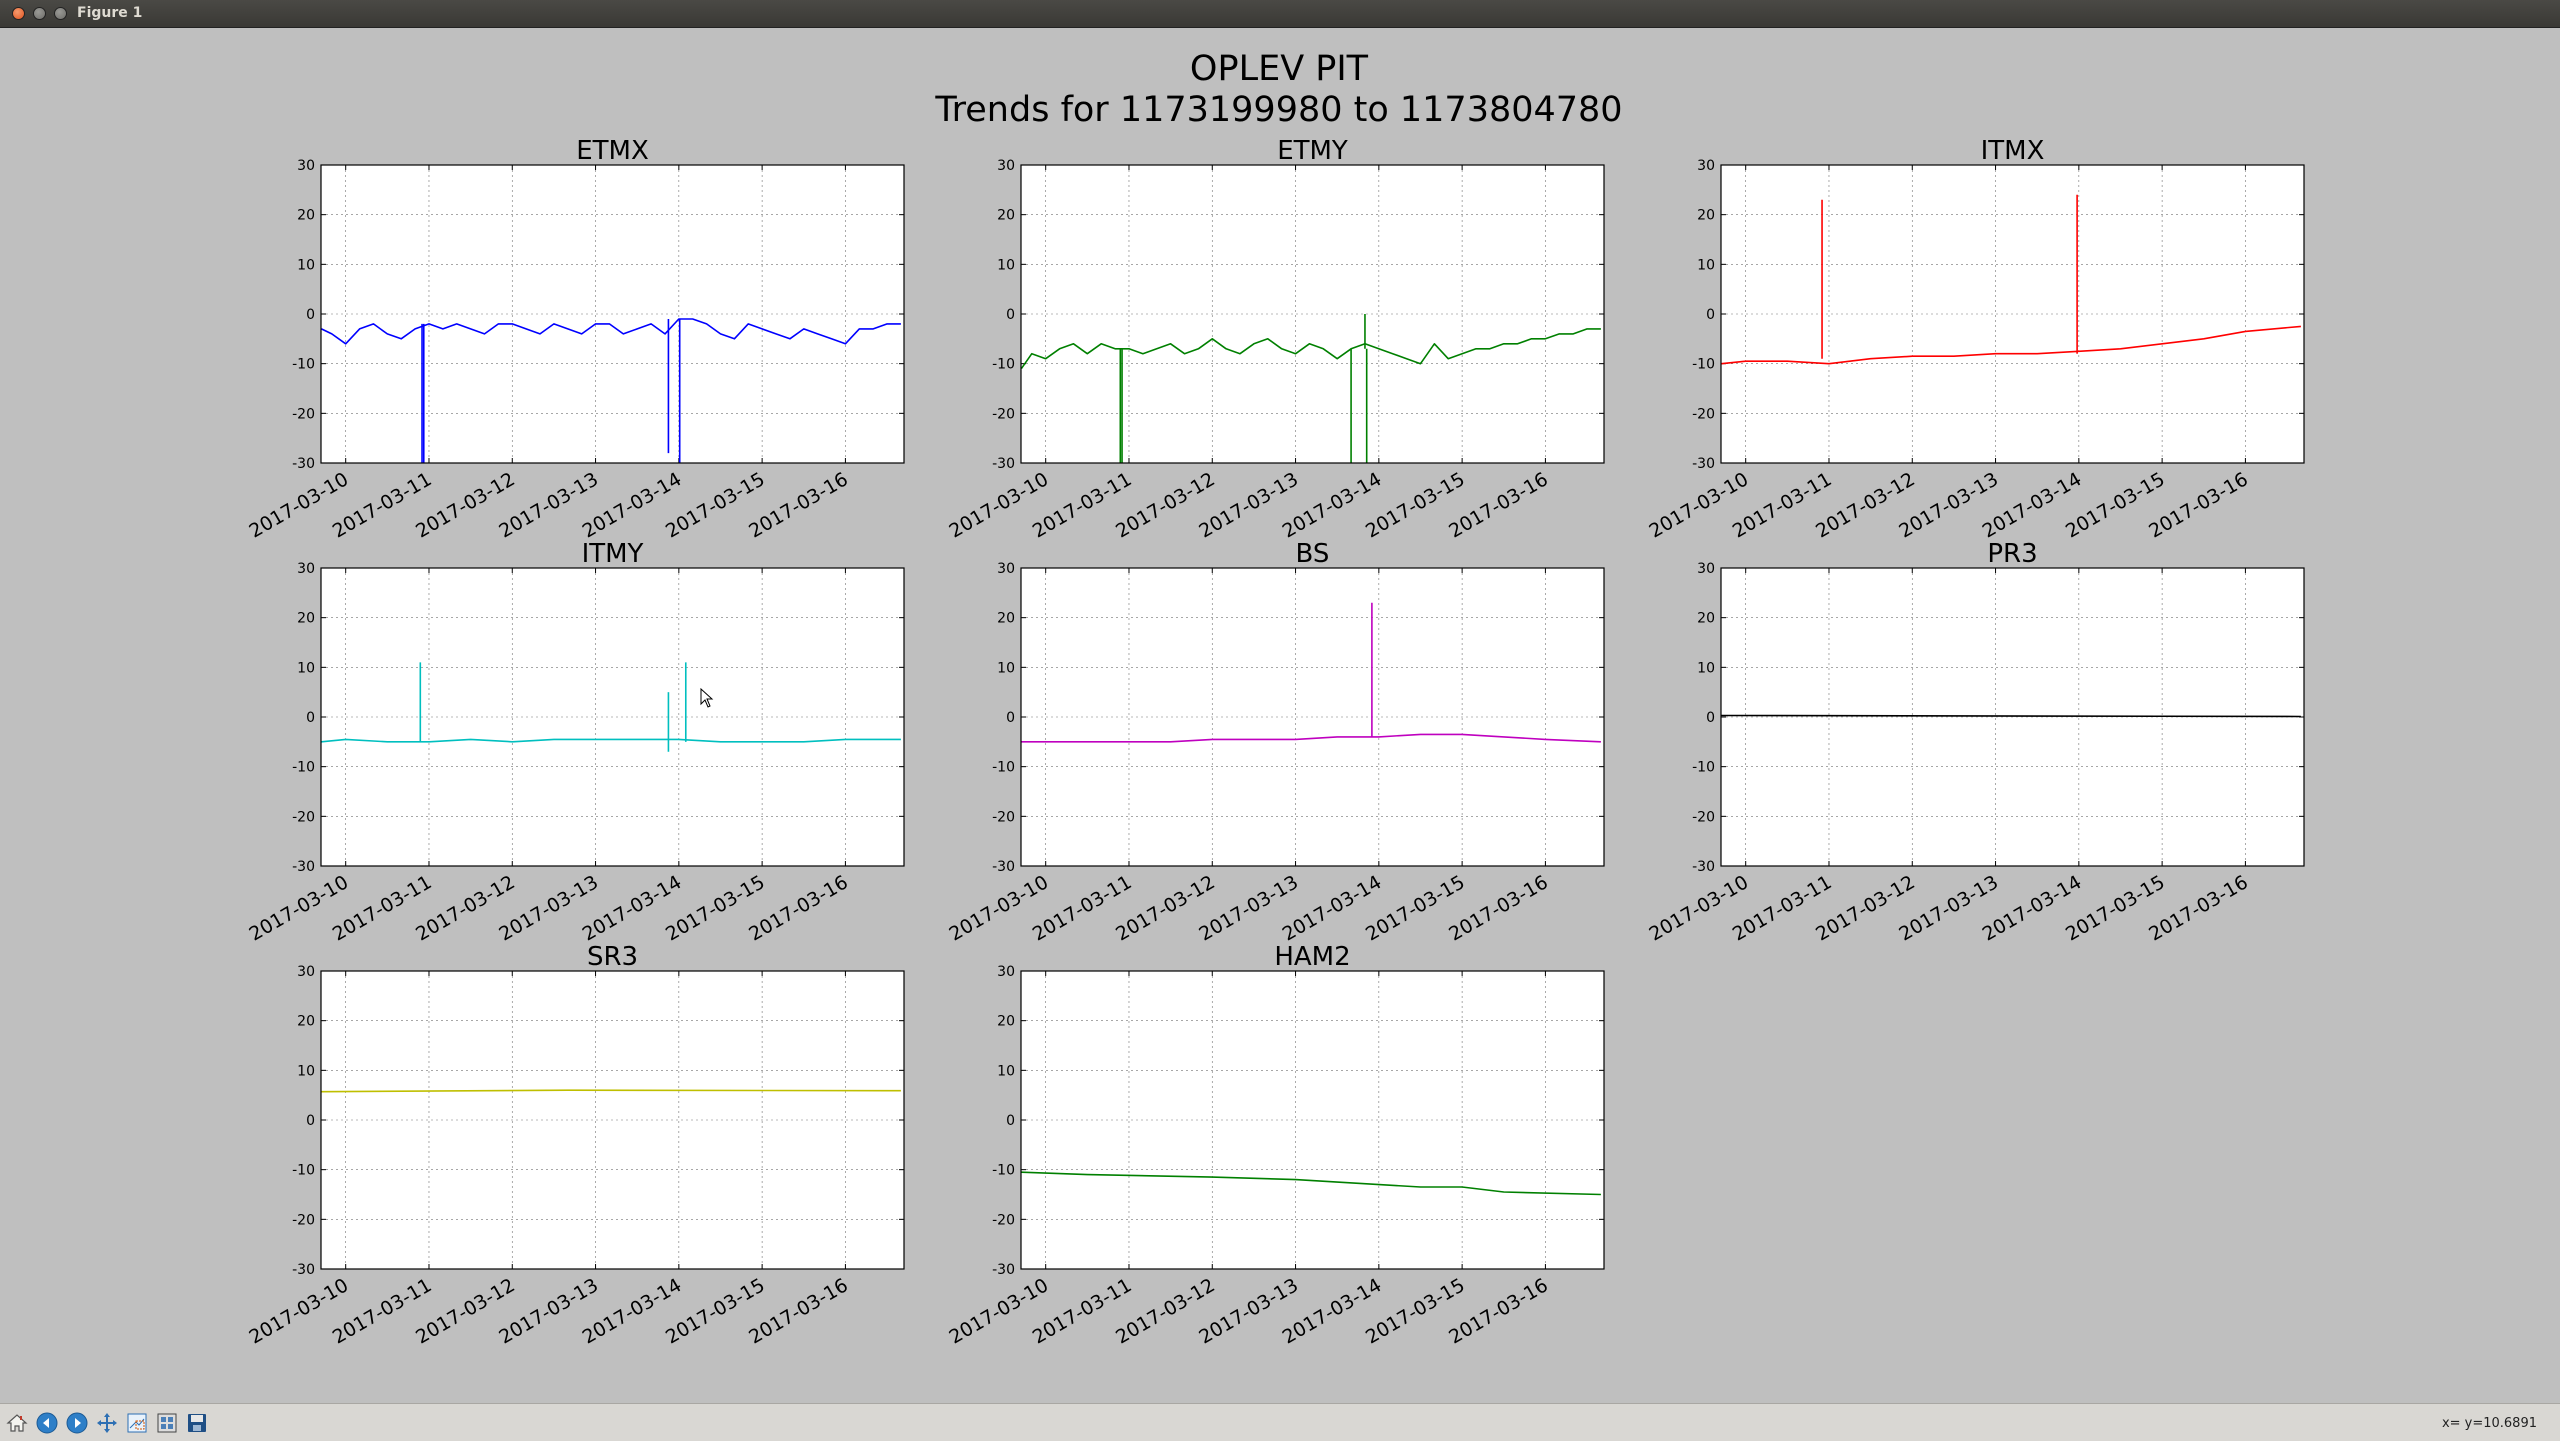 The width and height of the screenshot is (2560, 1441). Describe the element at coordinates (167, 1423) in the screenshot. I see `subplots-icon` at that location.